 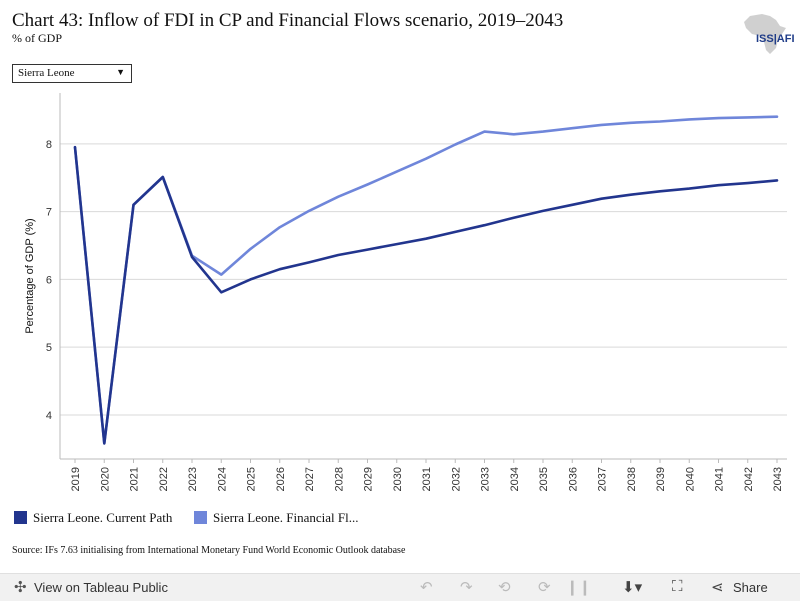 What do you see at coordinates (281, 479) in the screenshot?
I see `x-tick-label: 2026` at bounding box center [281, 479].